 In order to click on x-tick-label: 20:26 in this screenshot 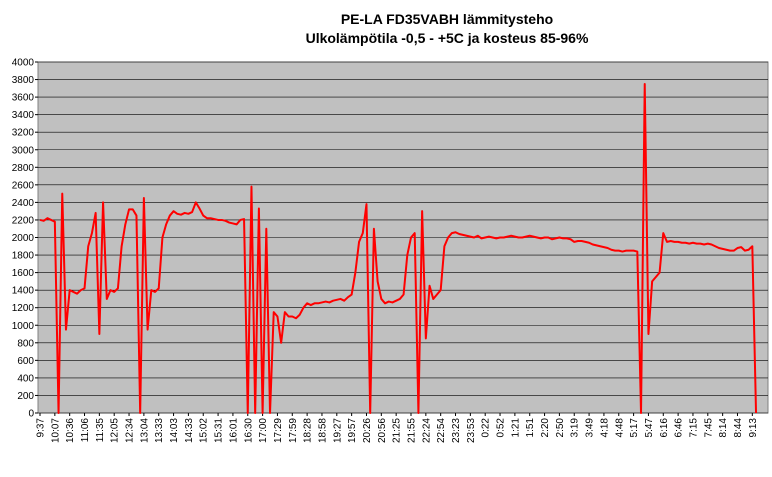, I will do `click(367, 430)`.